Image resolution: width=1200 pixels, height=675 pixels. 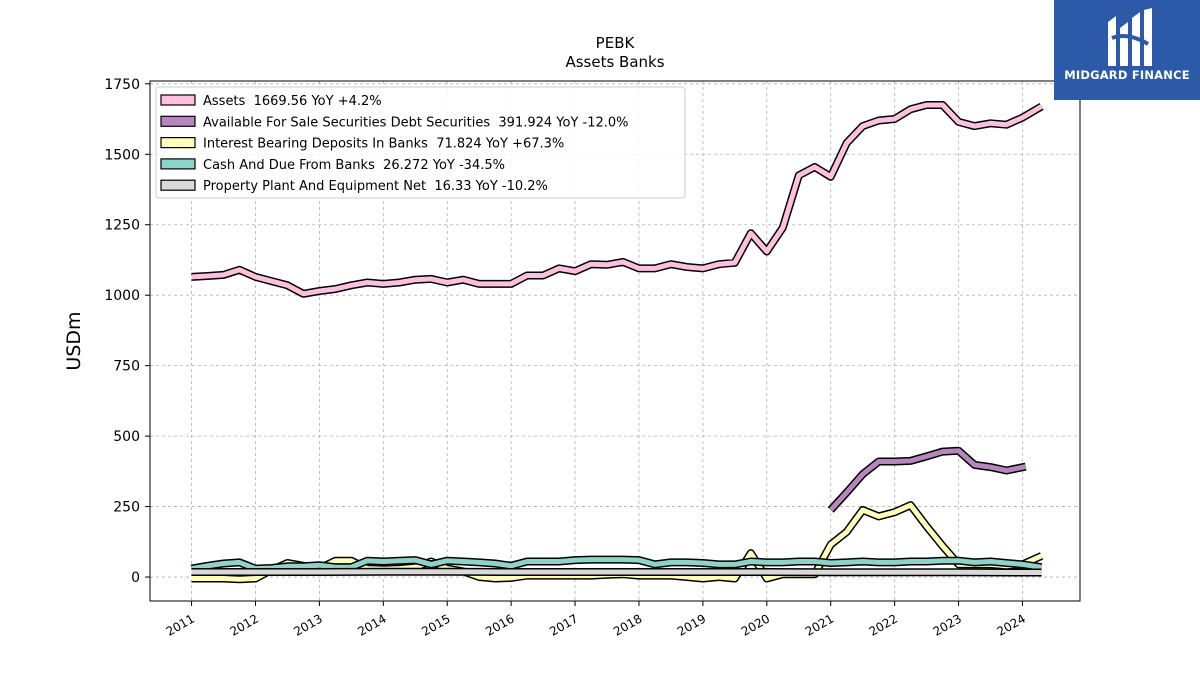 I want to click on x-tick-label: 2022, so click(x=883, y=624).